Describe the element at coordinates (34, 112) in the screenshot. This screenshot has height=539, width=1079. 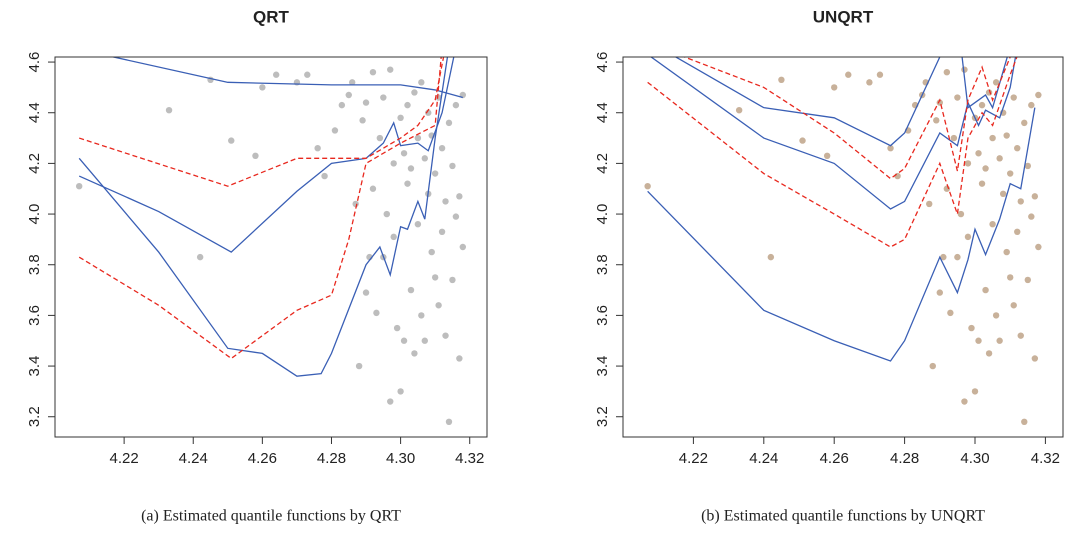
I see `y-tick-label: 4.4` at that location.